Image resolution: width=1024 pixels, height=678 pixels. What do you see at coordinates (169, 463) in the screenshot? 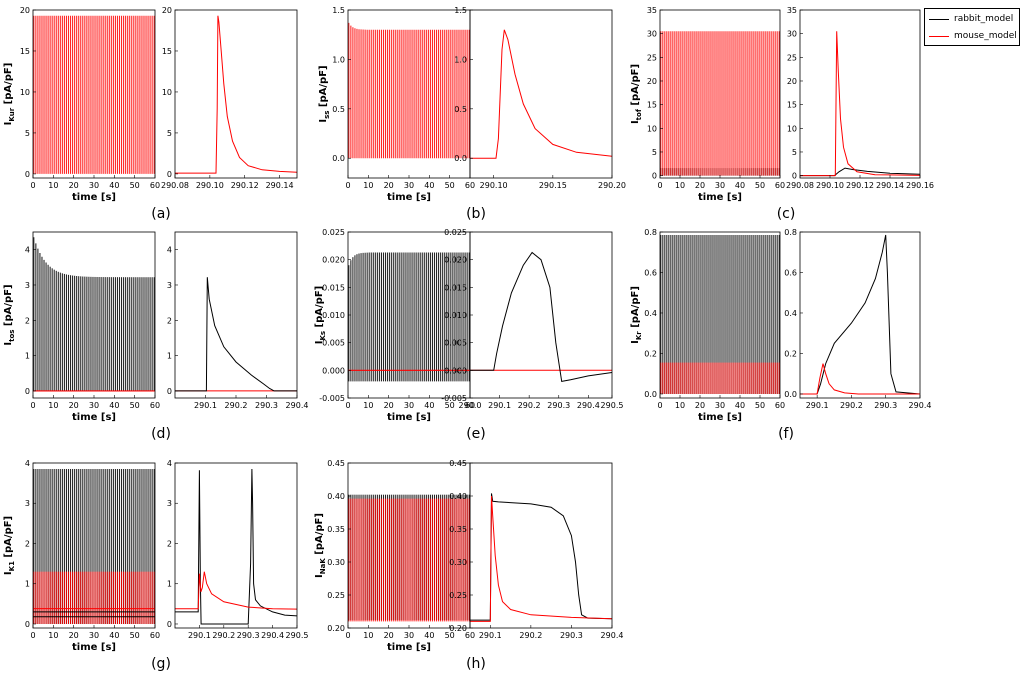
I see `panel-g-right-ytick-label: 4` at bounding box center [169, 463].